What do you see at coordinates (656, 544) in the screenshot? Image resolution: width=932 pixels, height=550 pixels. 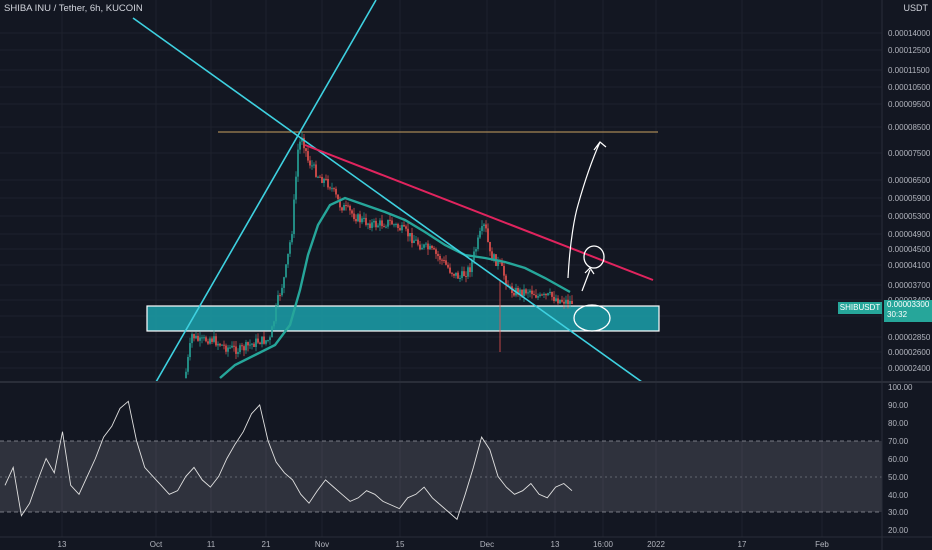 I see `time-tick-label: 2022` at bounding box center [656, 544].